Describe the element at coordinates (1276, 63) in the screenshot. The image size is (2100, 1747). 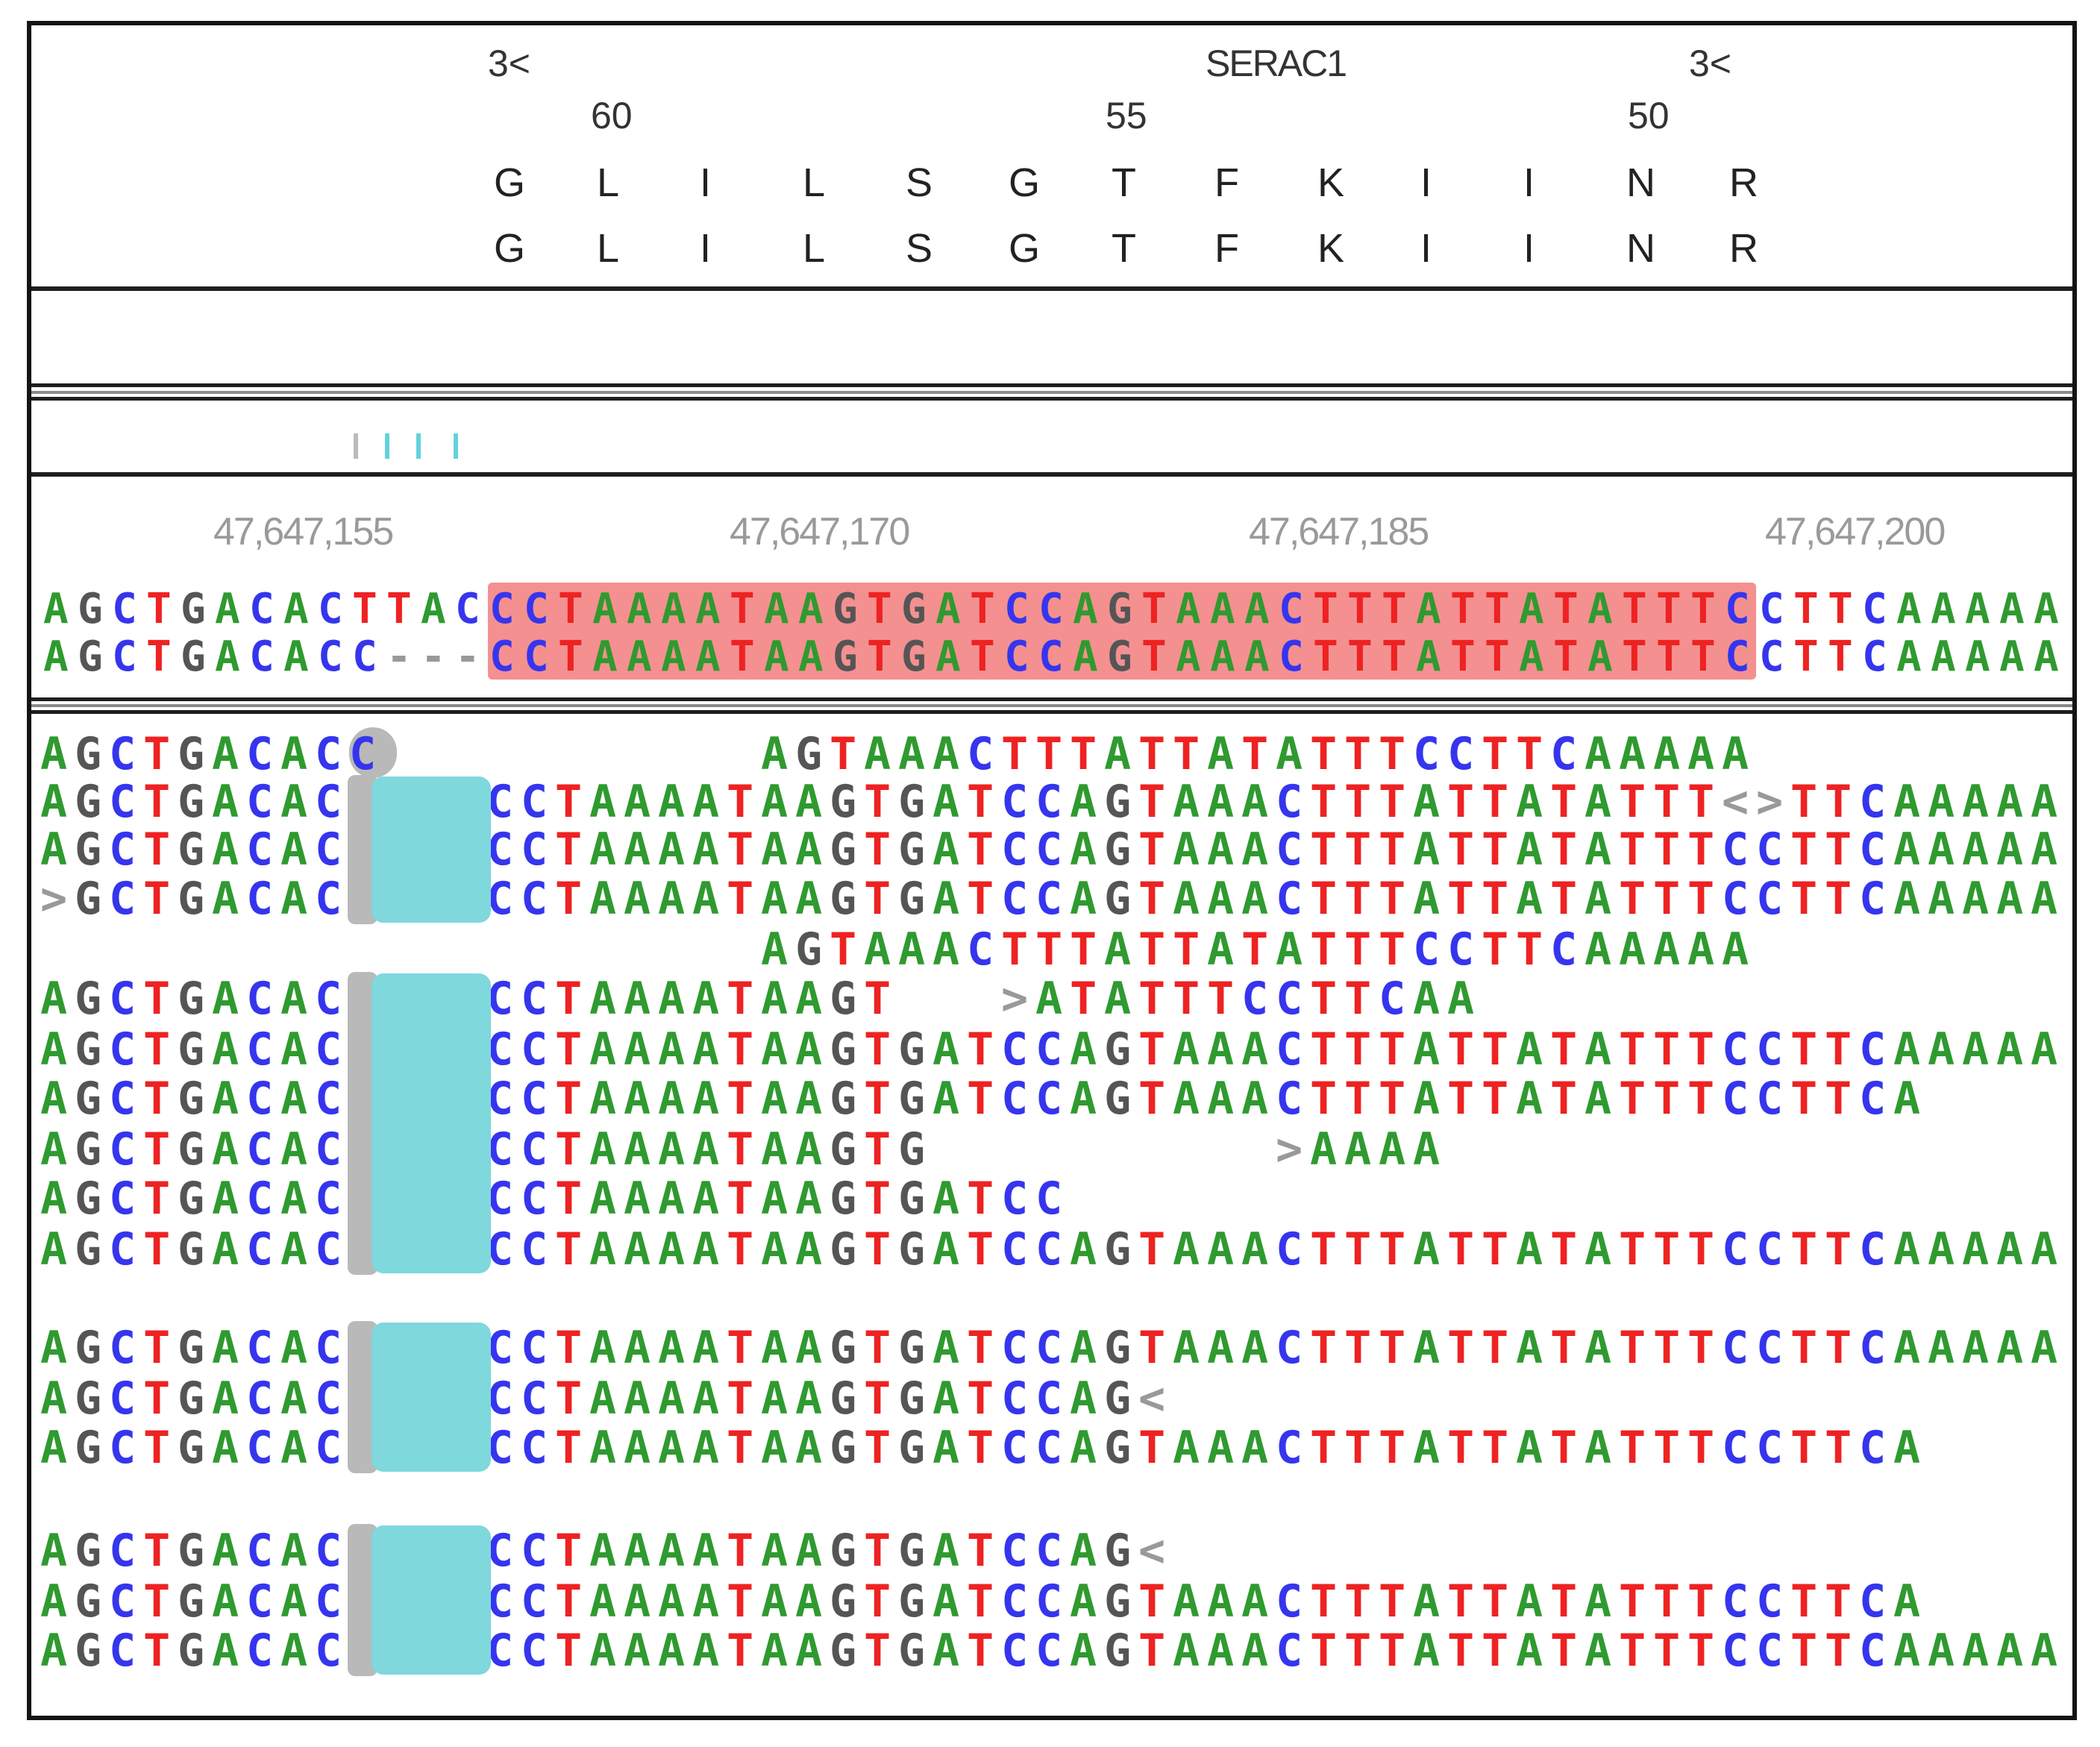
I see `gene-name: SERAC1` at that location.